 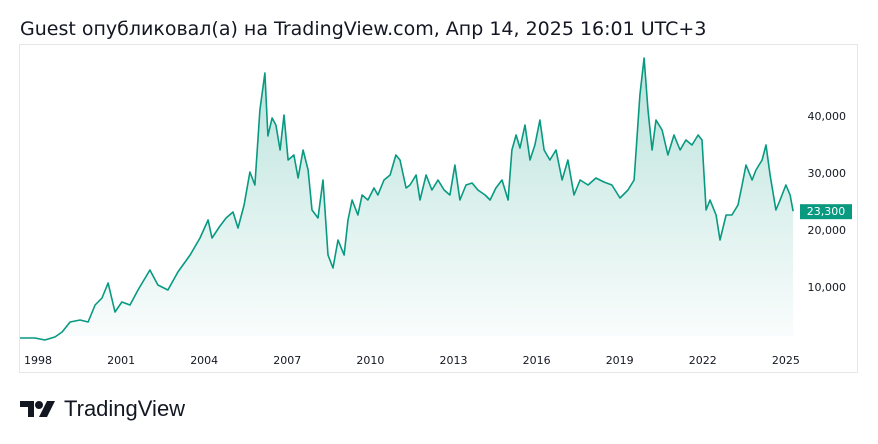 I want to click on last-value-badge, so click(x=826, y=212).